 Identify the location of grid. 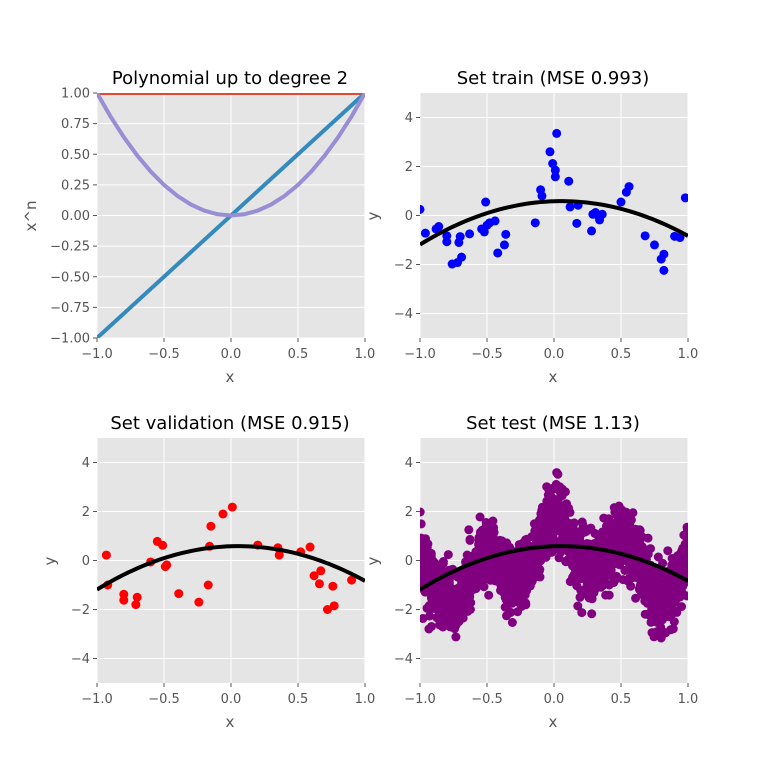
(231, 560).